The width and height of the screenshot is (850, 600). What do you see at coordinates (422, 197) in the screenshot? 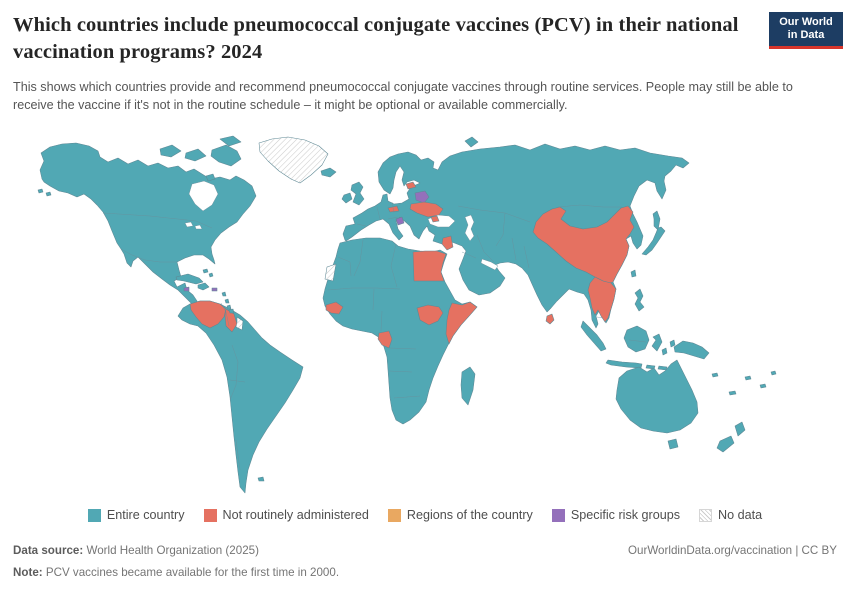
I see `region-belarus` at bounding box center [422, 197].